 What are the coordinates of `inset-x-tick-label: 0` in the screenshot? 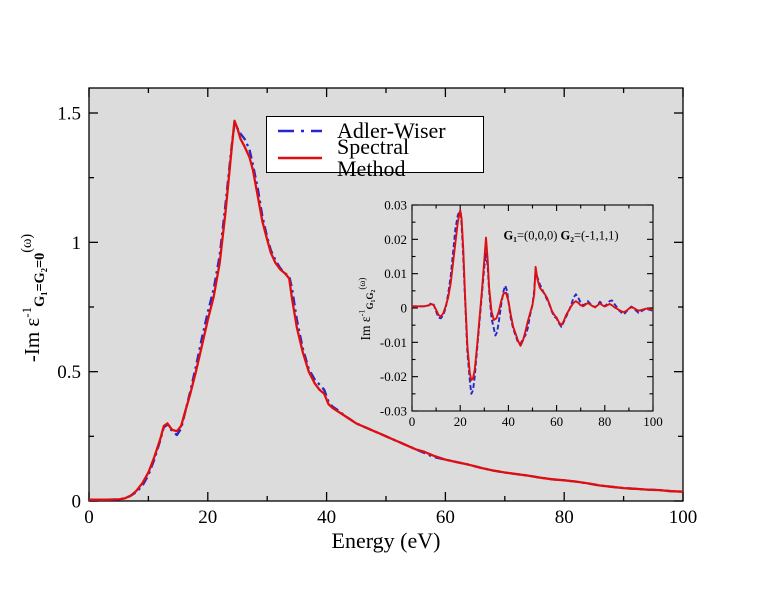 It's located at (412, 421).